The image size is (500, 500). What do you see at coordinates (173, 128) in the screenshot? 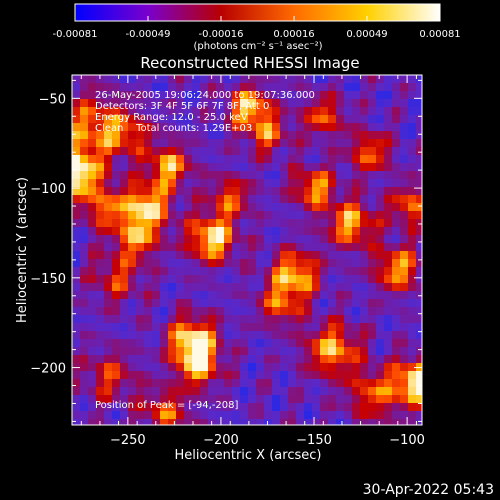
I see `annotation-clean: Clean Total counts: 1.29E+03` at bounding box center [173, 128].